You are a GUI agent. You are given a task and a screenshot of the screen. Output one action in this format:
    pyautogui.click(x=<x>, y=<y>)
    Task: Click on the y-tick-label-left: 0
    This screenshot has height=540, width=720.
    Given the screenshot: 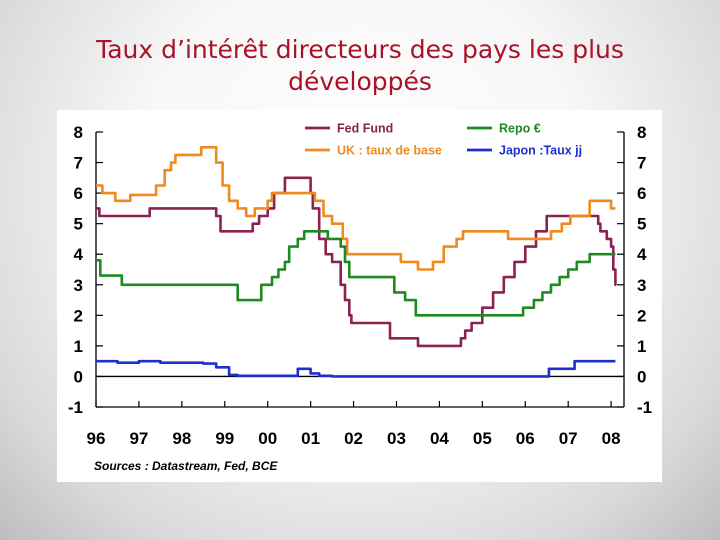 What is the action you would take?
    pyautogui.click(x=78, y=376)
    